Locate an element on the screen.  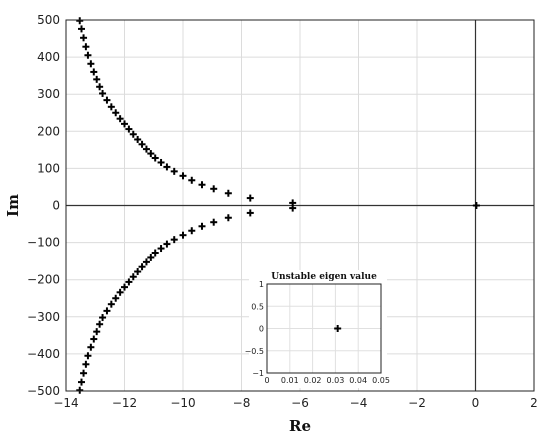
inset-y-tick-label: 0 is located at coordinates (261, 329).